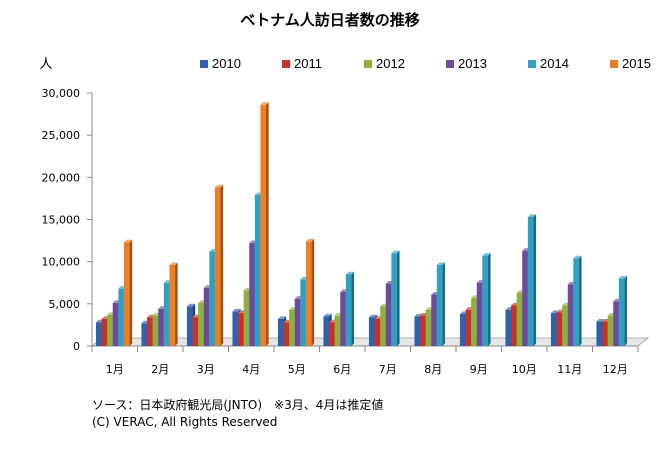 The height and width of the screenshot is (449, 656). Describe the element at coordinates (569, 369) in the screenshot. I see `x-tick-label: 11月` at that location.